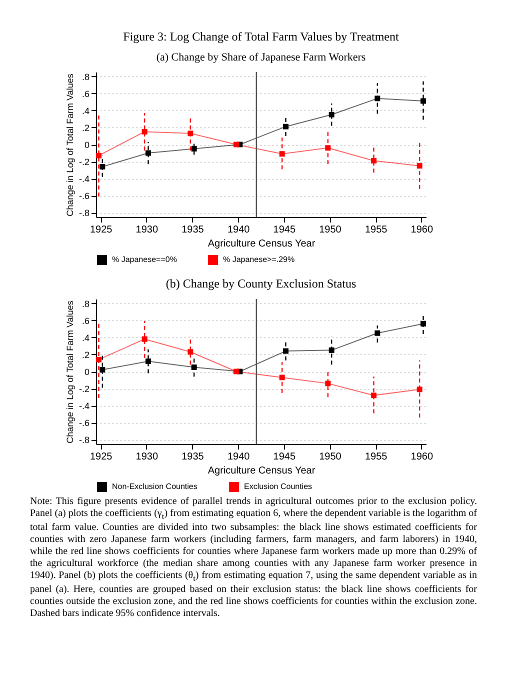 This screenshot has height=680, width=507. I want to click on chart-title: (b) Change by County Exclusion Status, so click(260, 283).